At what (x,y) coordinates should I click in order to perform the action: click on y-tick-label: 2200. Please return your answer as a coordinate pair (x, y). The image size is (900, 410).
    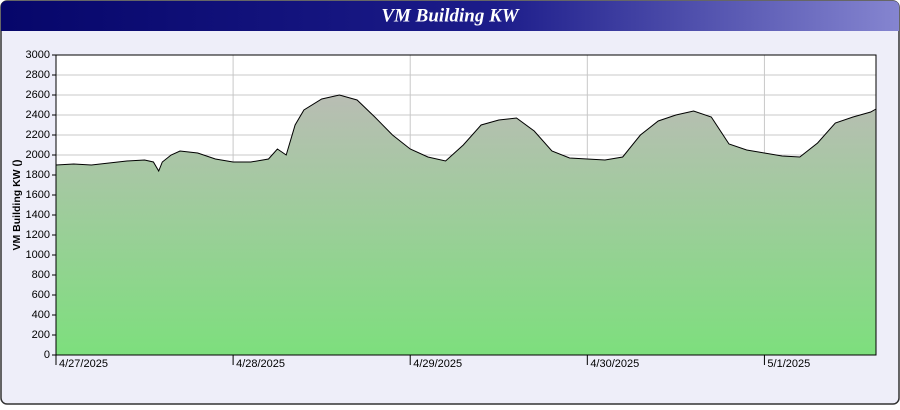
    Looking at the image, I should click on (38, 135).